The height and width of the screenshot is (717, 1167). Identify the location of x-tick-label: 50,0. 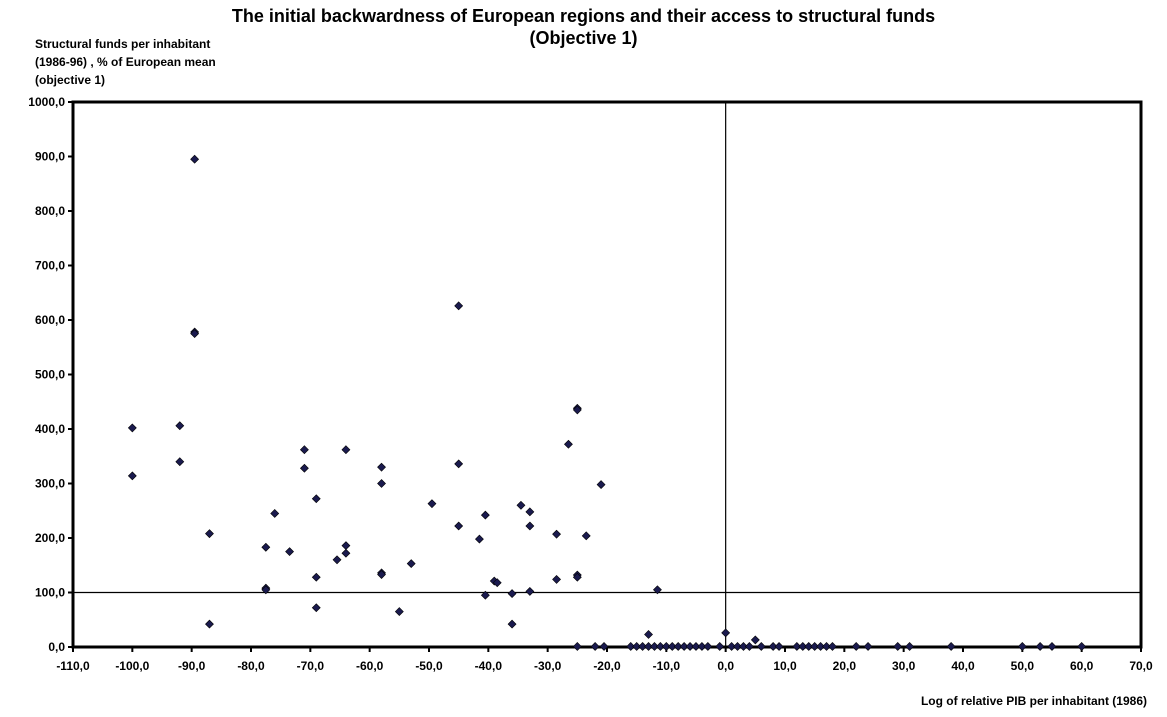
(1023, 666).